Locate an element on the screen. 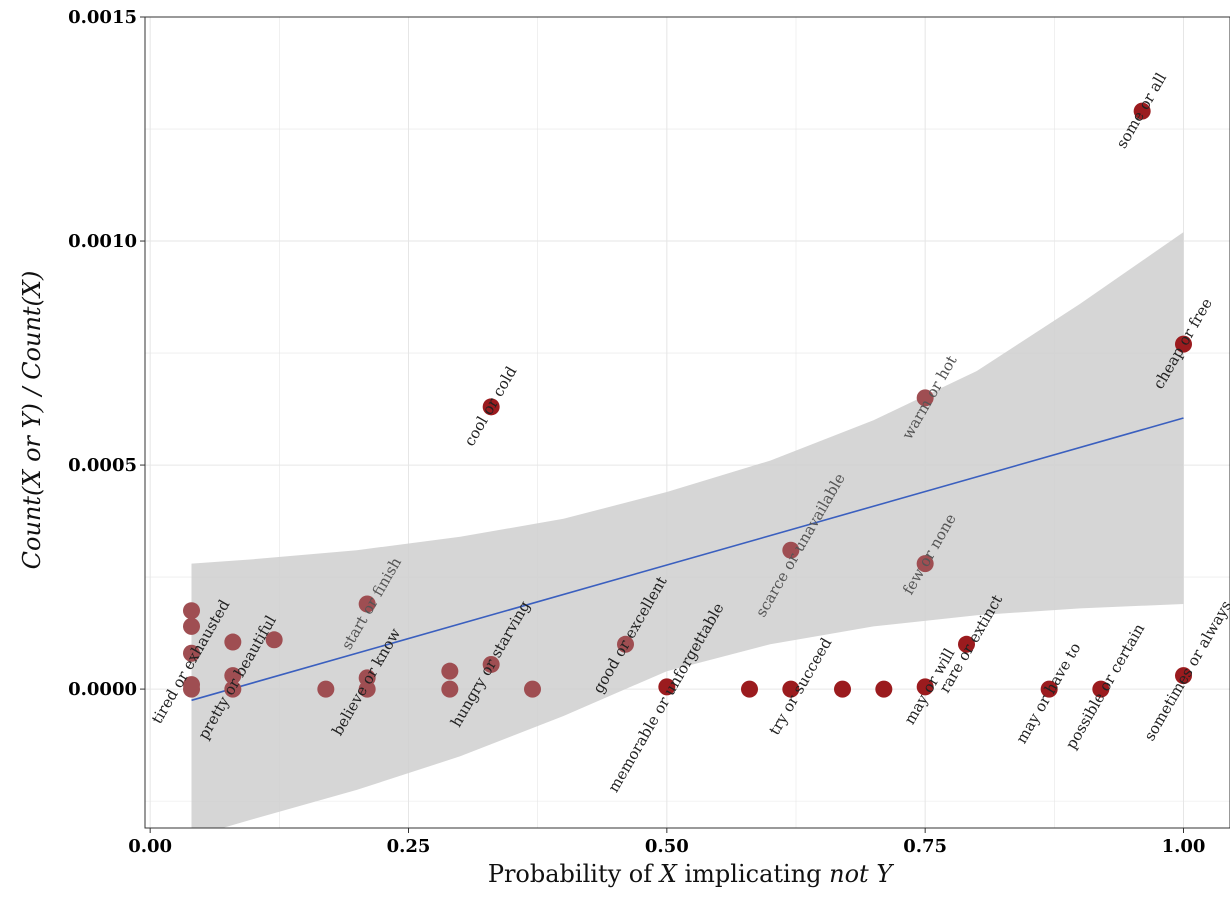 The image size is (1230, 898). x-tick-label: 0.00 is located at coordinates (150, 846).